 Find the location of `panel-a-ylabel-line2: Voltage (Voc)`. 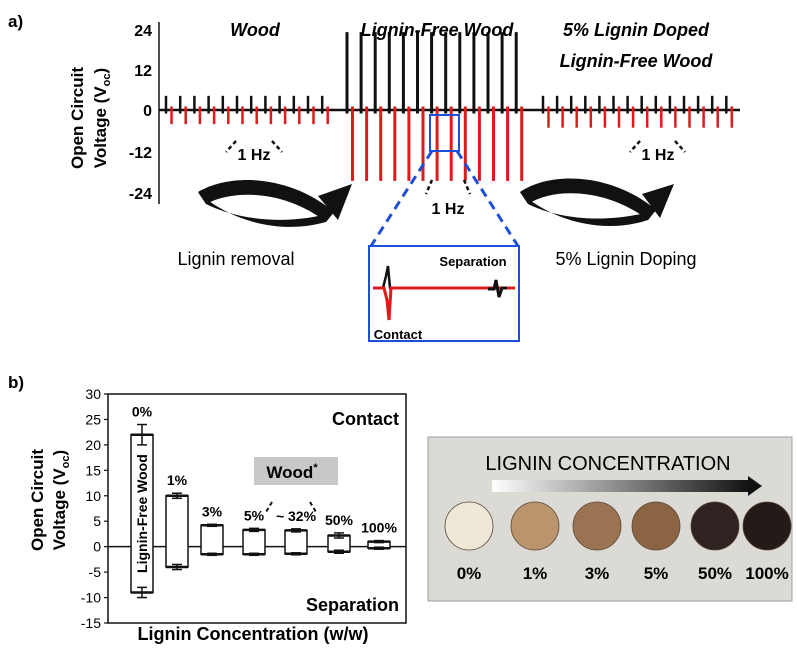

panel-a-ylabel-line2: Voltage (Voc) is located at coordinates (102, 118).